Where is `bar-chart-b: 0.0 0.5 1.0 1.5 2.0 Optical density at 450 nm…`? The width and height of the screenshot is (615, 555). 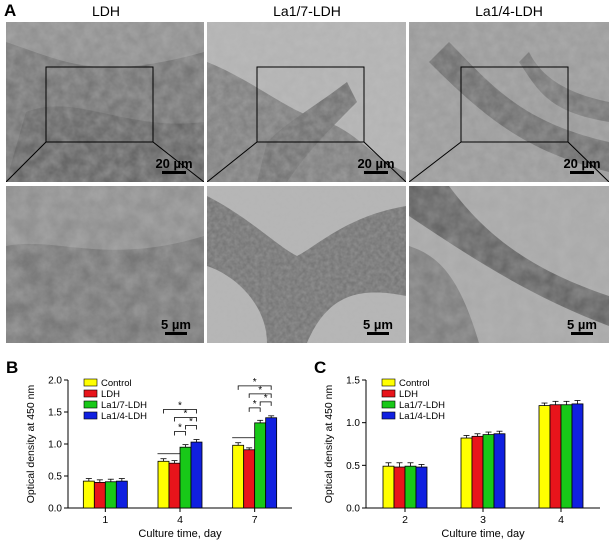
bar-chart-b: 0.0 0.5 1.0 1.5 2.0 Optical density at 450 nm… is located at coordinates (158, 458).